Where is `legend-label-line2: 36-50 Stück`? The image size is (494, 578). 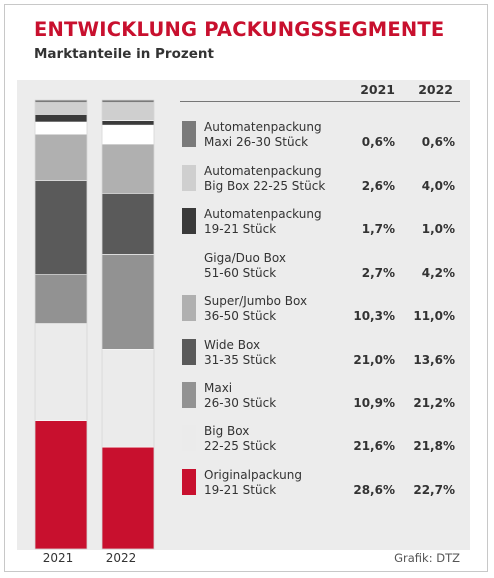
legend-label-line2: 36-50 Stück is located at coordinates (240, 316).